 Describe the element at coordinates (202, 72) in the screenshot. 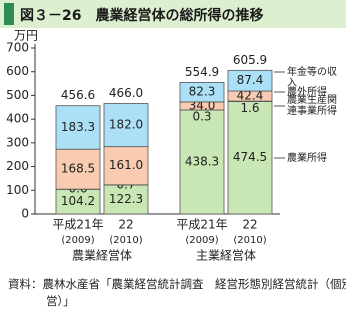

I see `total-label: 554.9` at that location.